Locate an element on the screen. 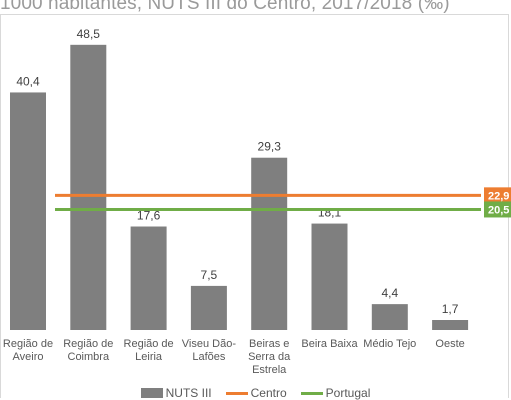 This screenshot has width=511, height=400. legend-item-portugal: Portugal is located at coordinates (335, 393).